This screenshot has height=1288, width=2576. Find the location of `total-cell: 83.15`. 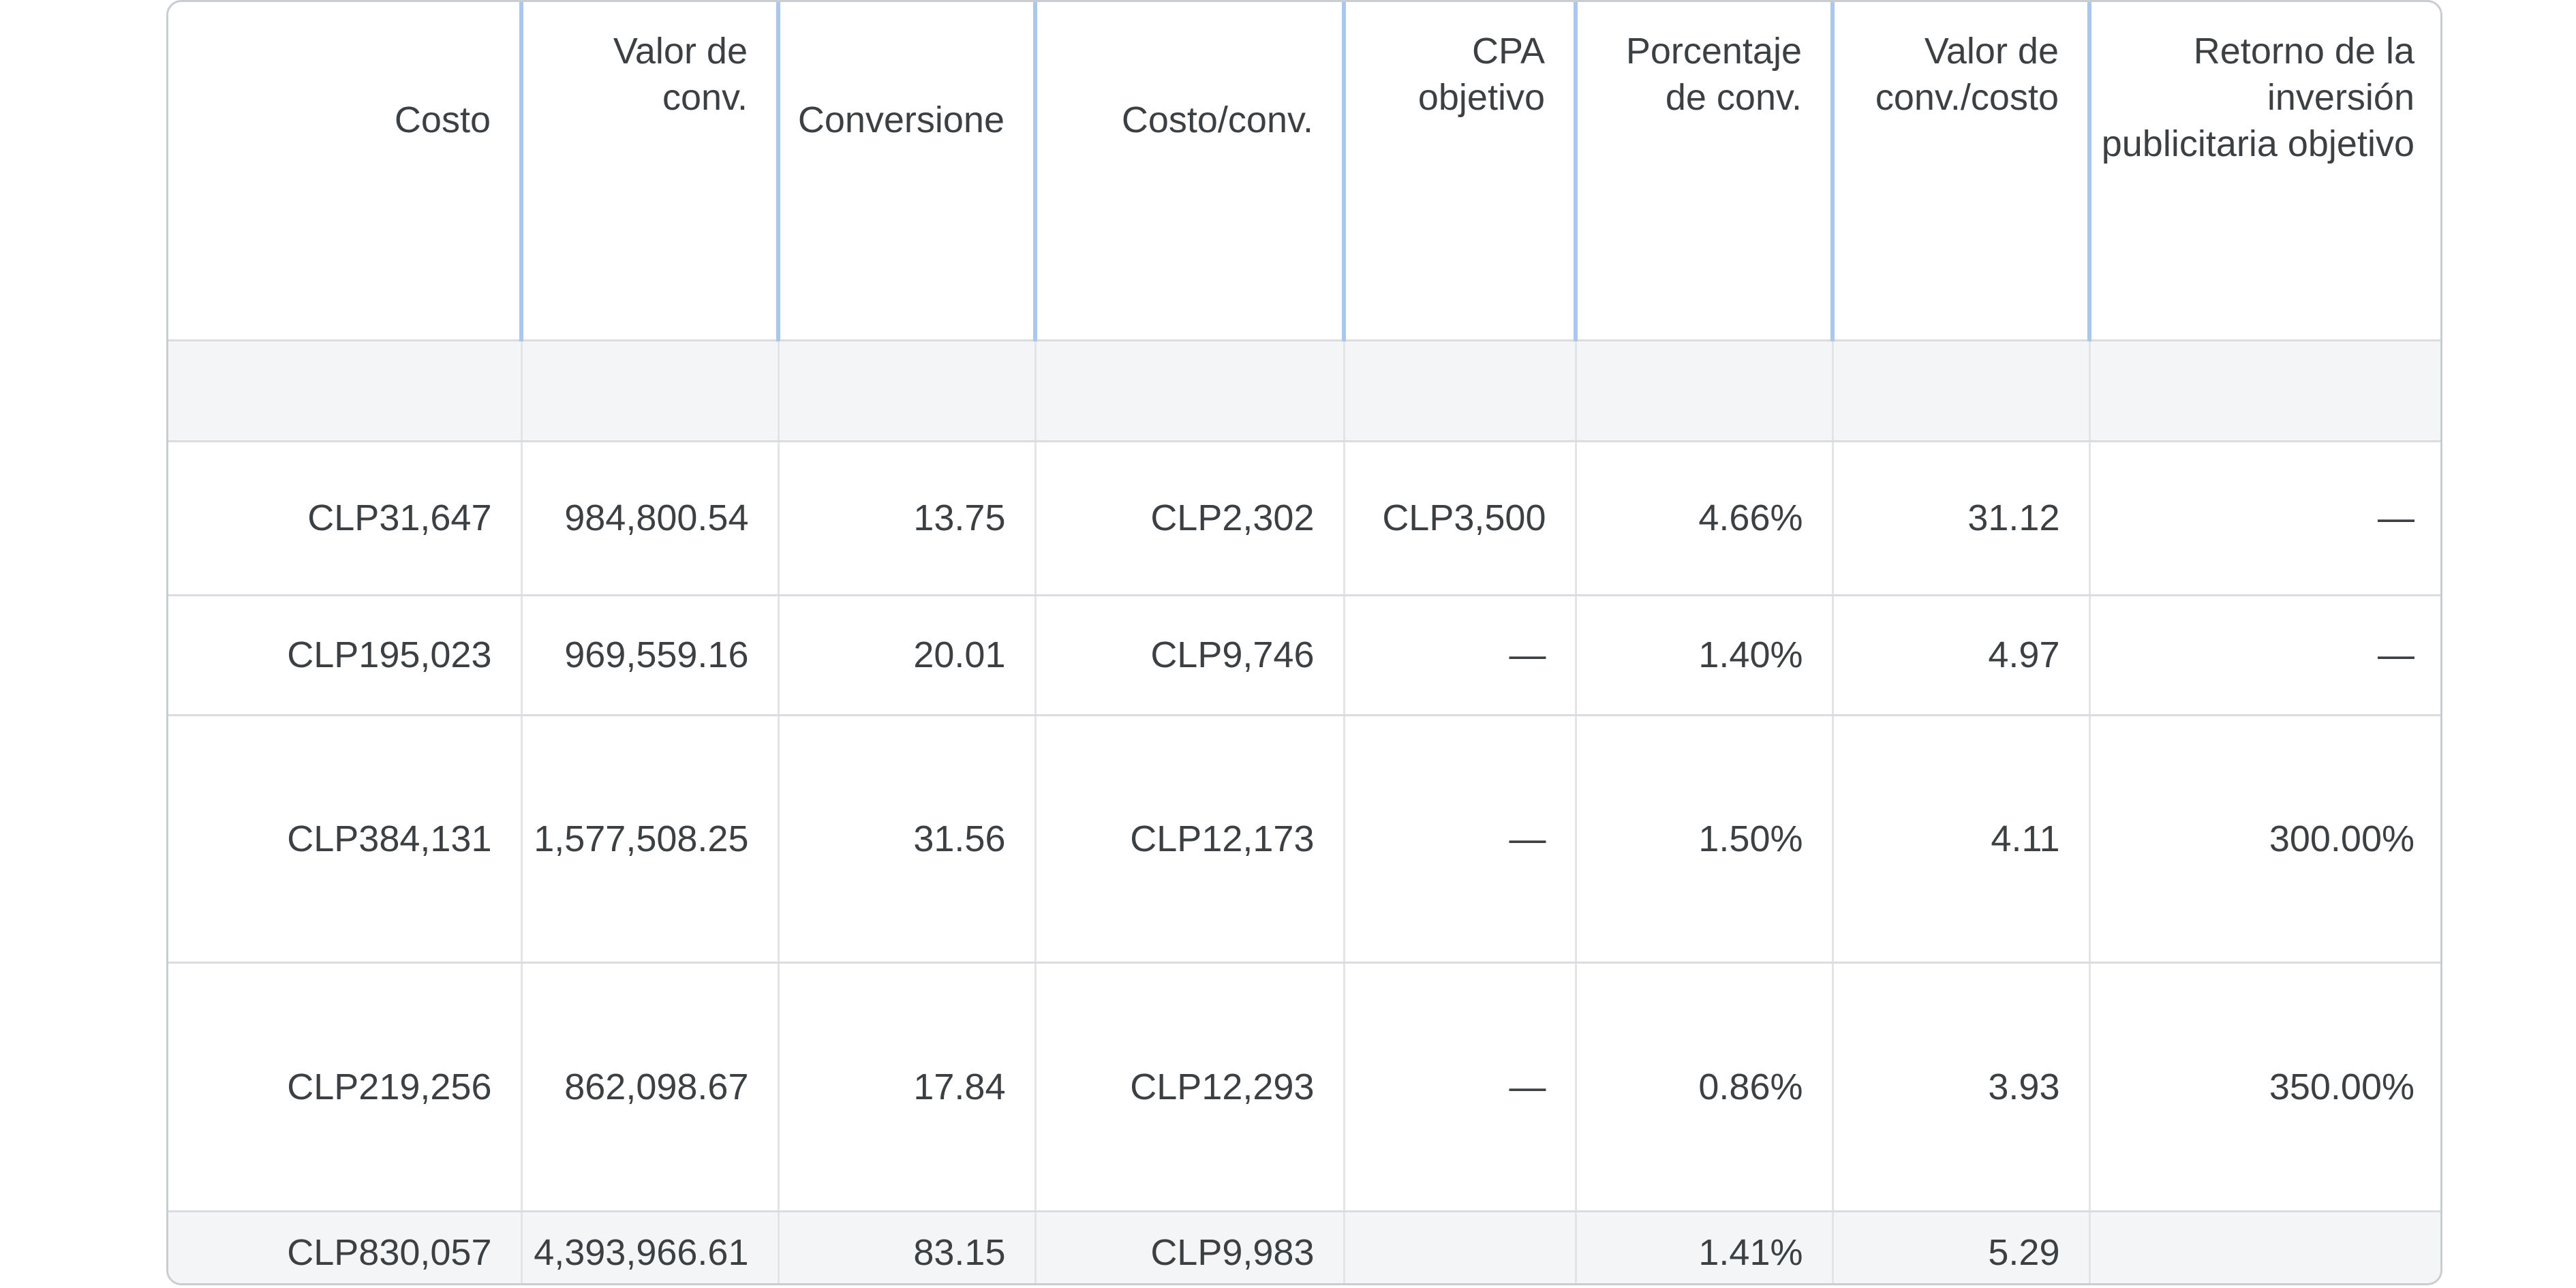

total-cell: 83.15 is located at coordinates (907, 1247).